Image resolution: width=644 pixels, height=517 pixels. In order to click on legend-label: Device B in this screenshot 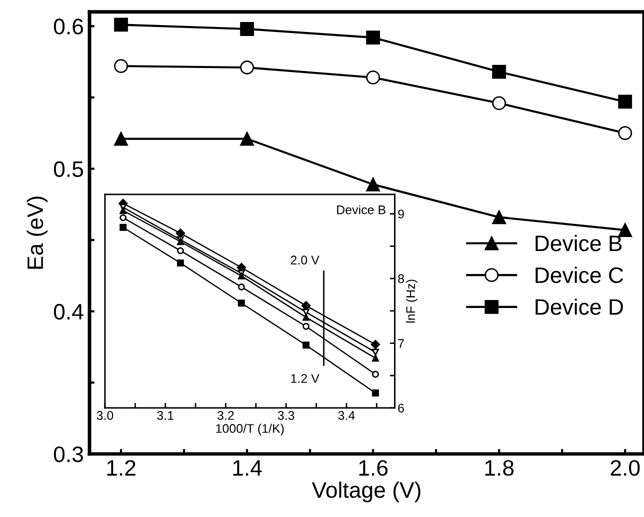, I will do `click(579, 243)`.